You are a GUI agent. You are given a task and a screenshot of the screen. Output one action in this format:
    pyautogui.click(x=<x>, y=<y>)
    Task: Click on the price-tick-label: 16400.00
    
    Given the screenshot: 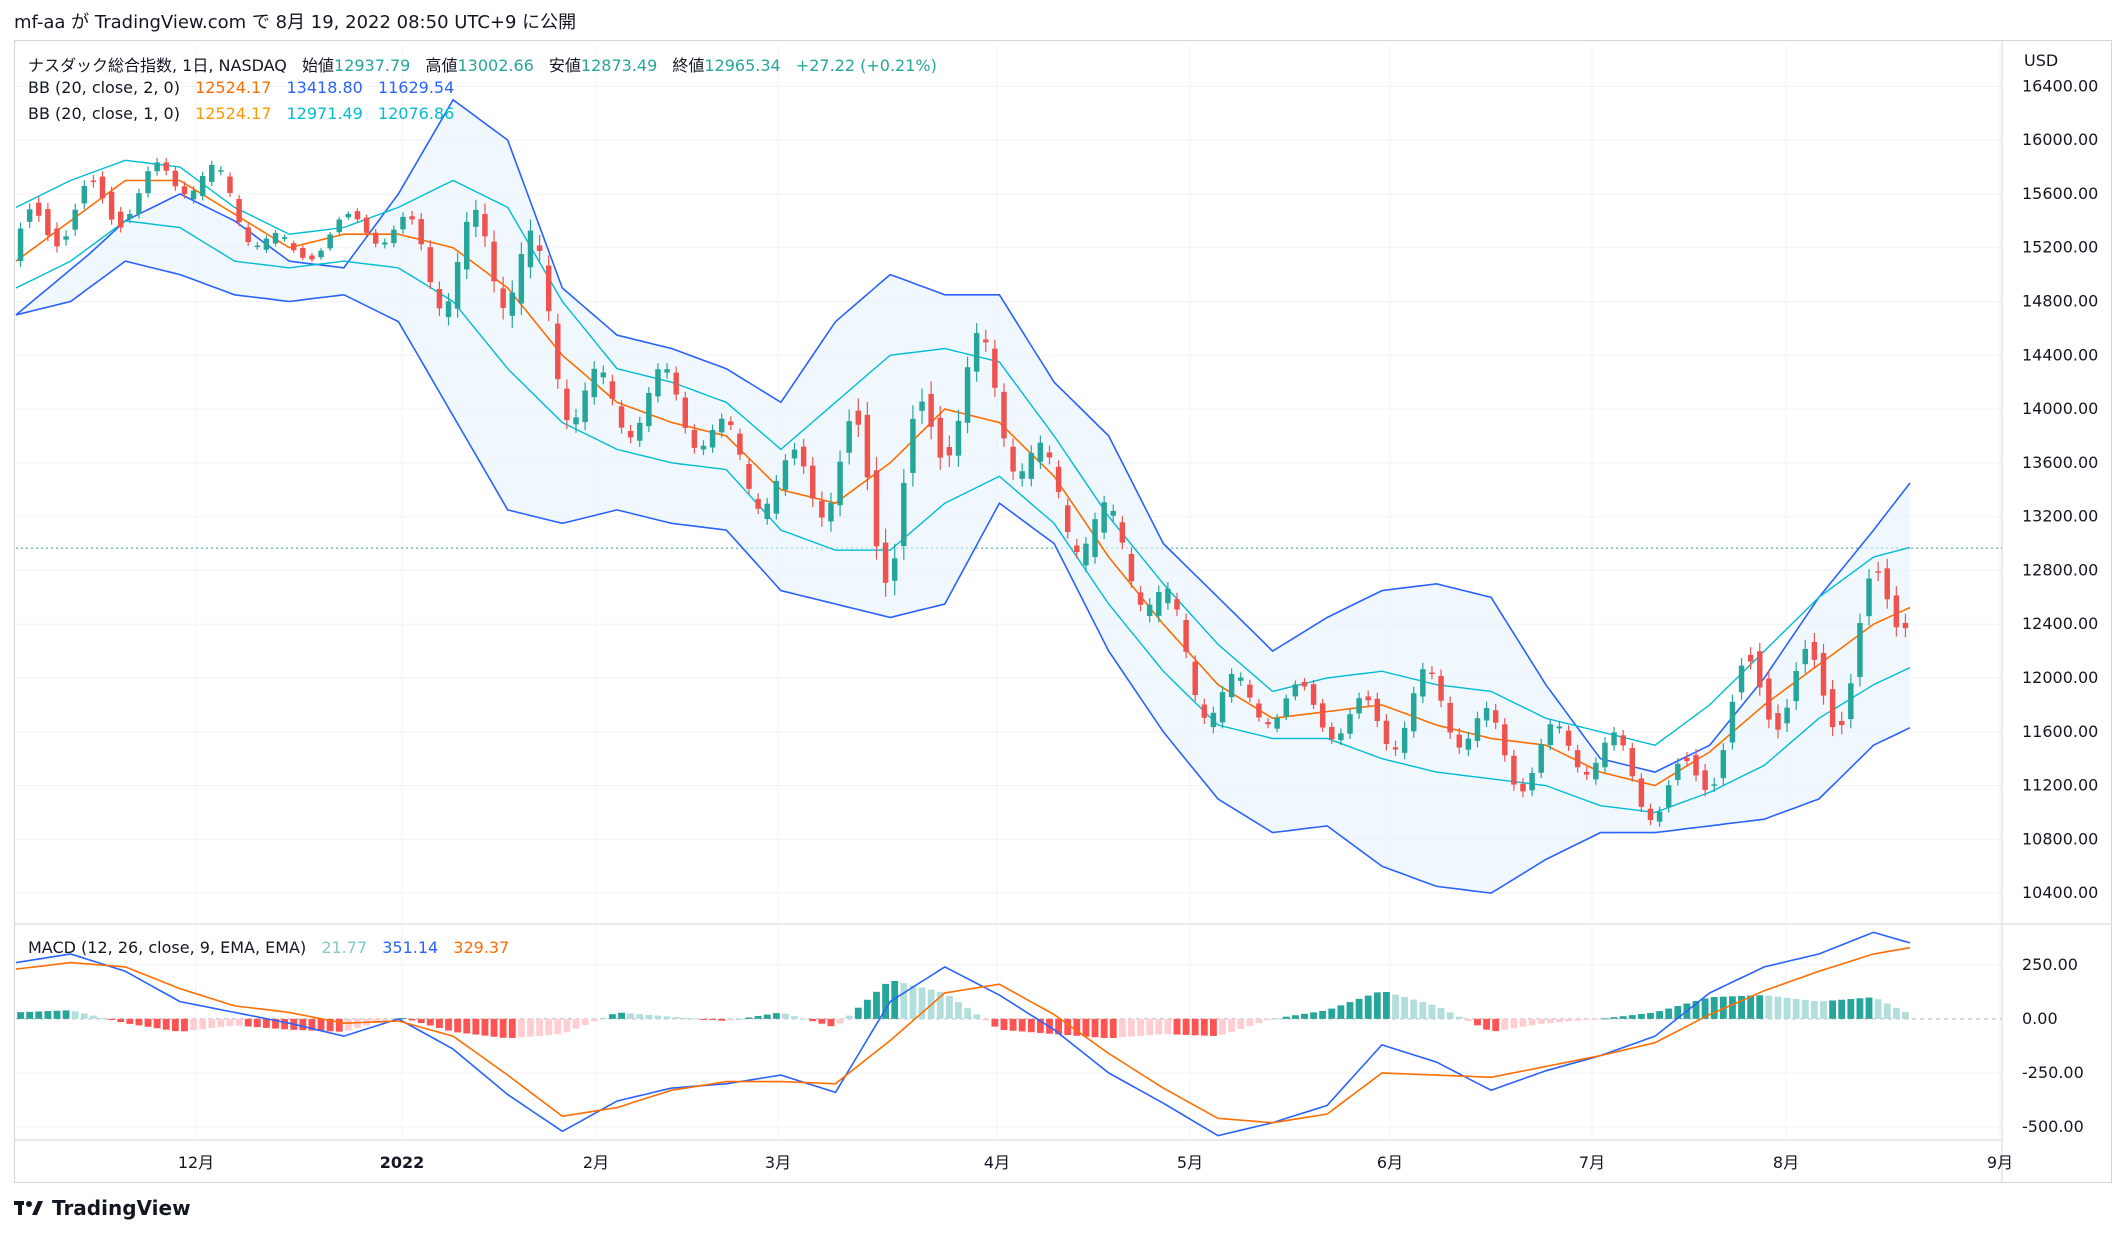 What is the action you would take?
    pyautogui.click(x=2060, y=85)
    